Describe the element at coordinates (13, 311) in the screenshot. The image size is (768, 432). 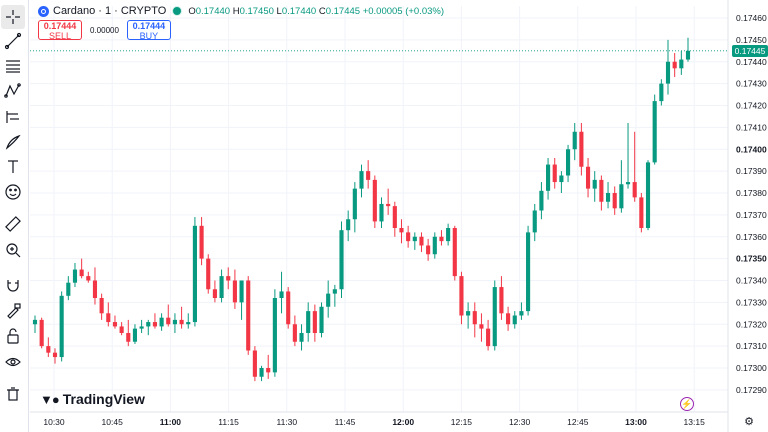
I see `lock-draw-icon` at that location.